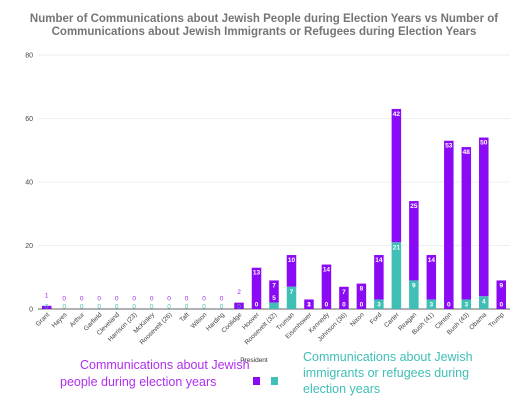 The height and width of the screenshot is (405, 528). I want to click on legend-swatch-immigrants, so click(274, 381).